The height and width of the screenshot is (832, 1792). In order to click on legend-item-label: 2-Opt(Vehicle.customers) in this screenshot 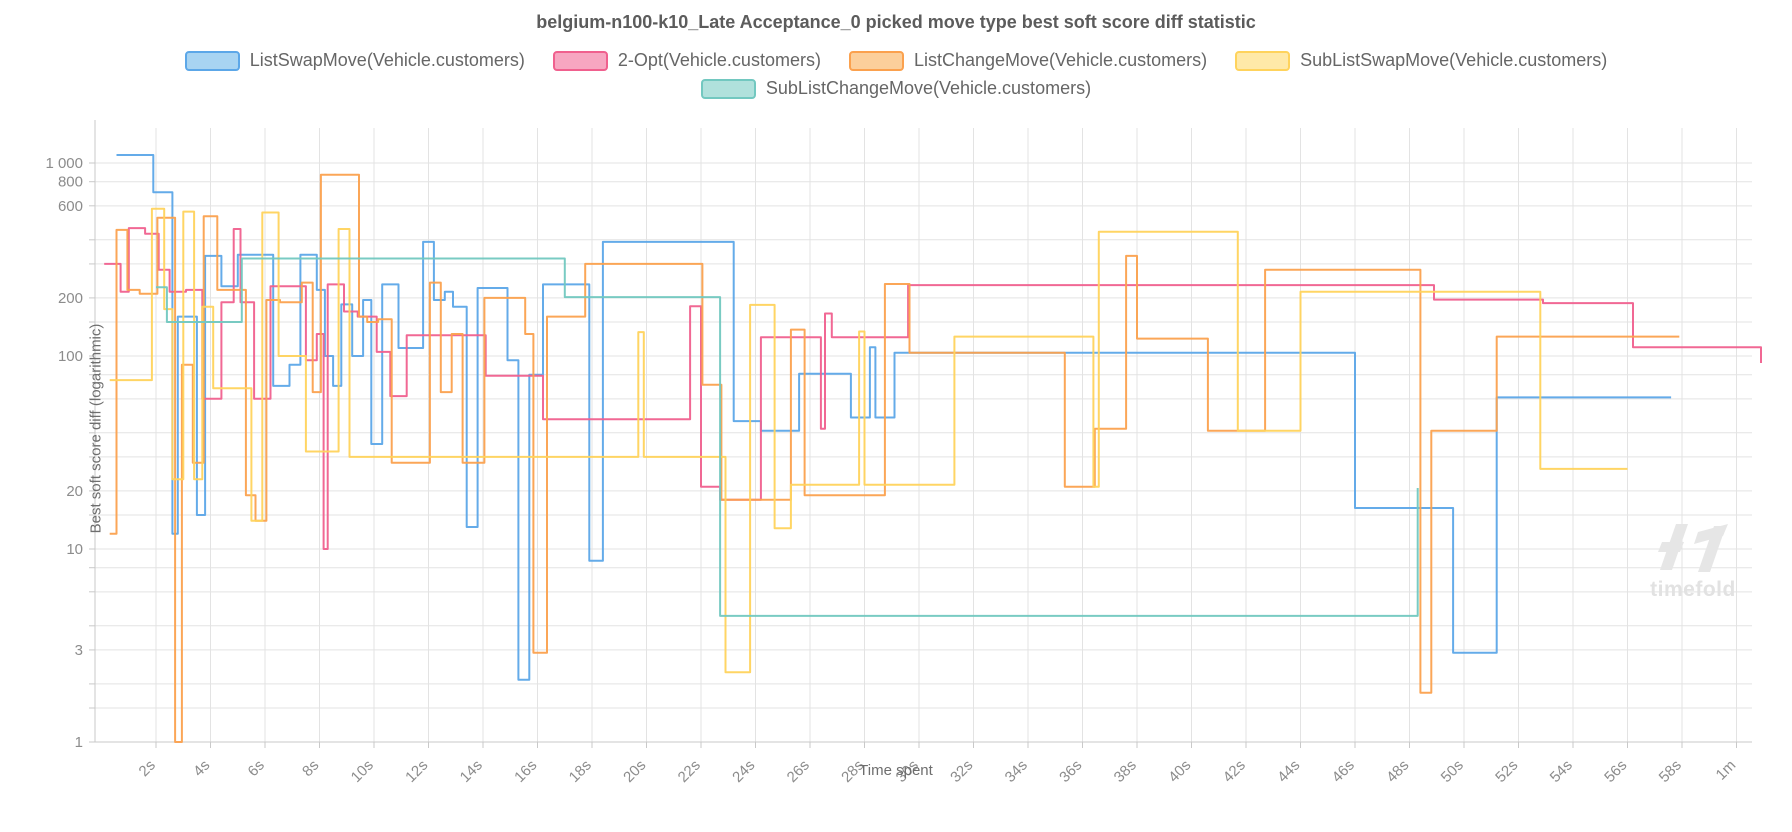, I will do `click(719, 60)`.